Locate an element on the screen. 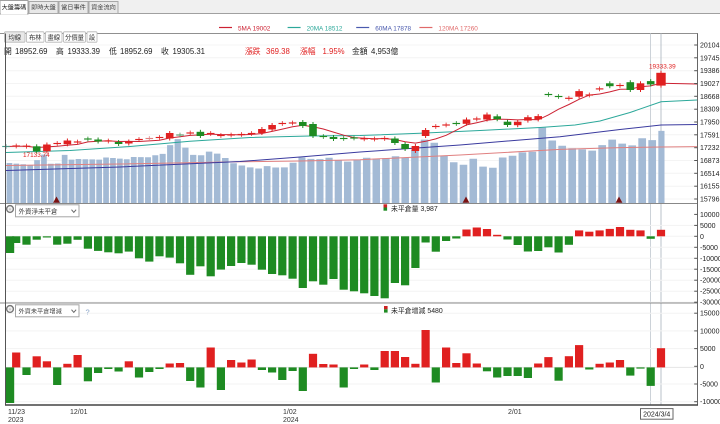  svg-text: 20104 is located at coordinates (710, 46).